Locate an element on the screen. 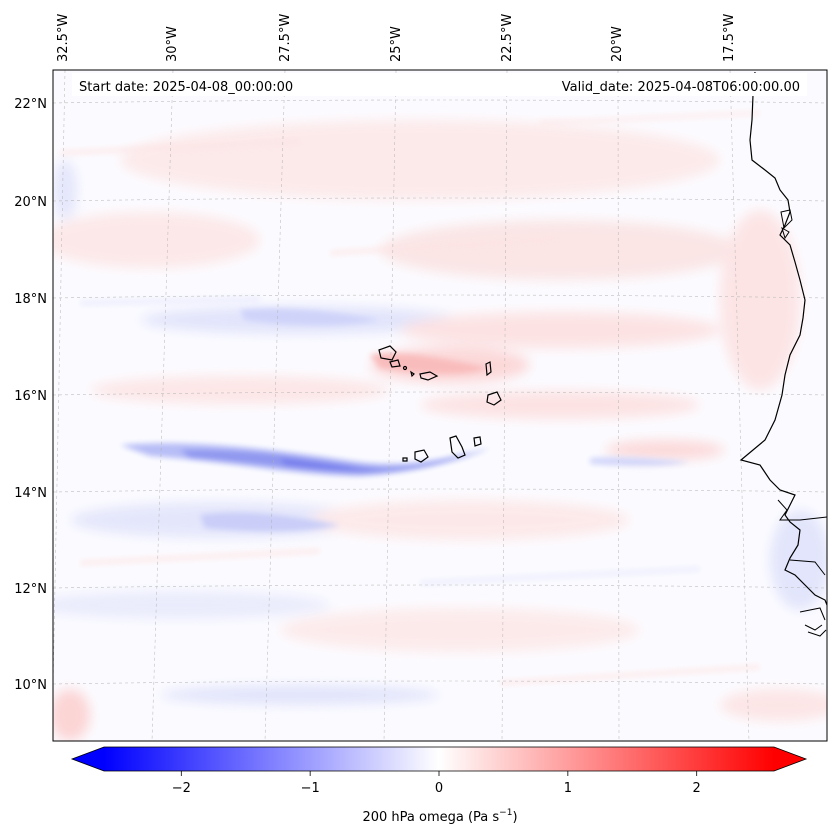 The image size is (837, 839). lon-label: 27.5°W is located at coordinates (285, 38).